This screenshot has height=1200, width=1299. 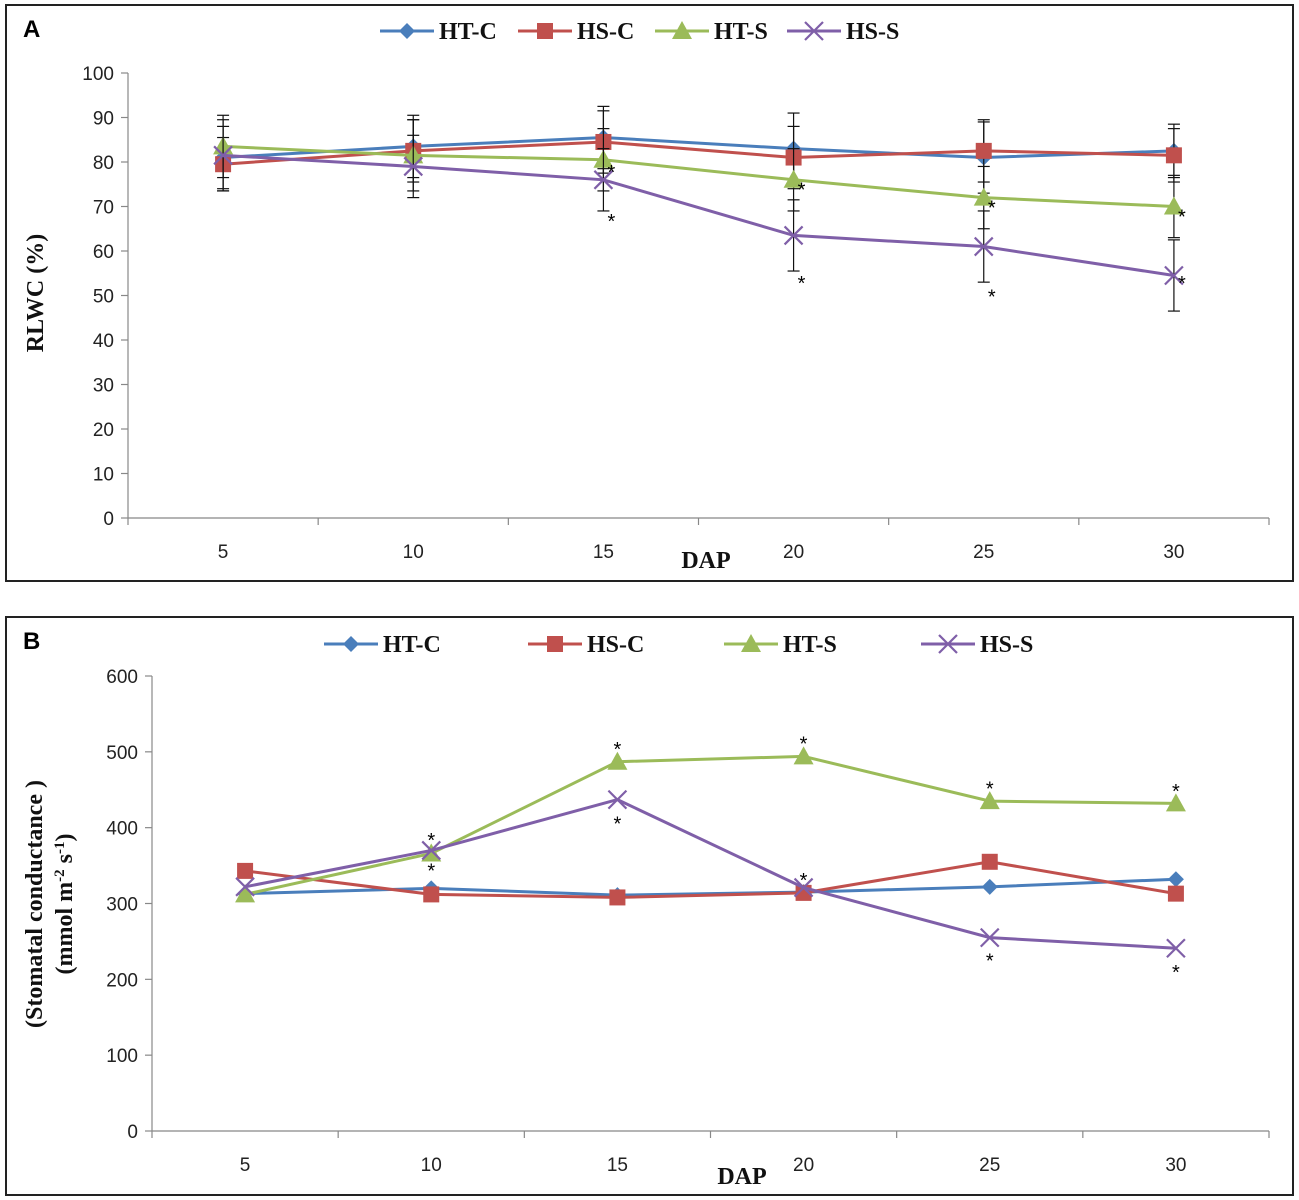 What do you see at coordinates (741, 1177) in the screenshot?
I see `b-x-axis-title: DAP` at bounding box center [741, 1177].